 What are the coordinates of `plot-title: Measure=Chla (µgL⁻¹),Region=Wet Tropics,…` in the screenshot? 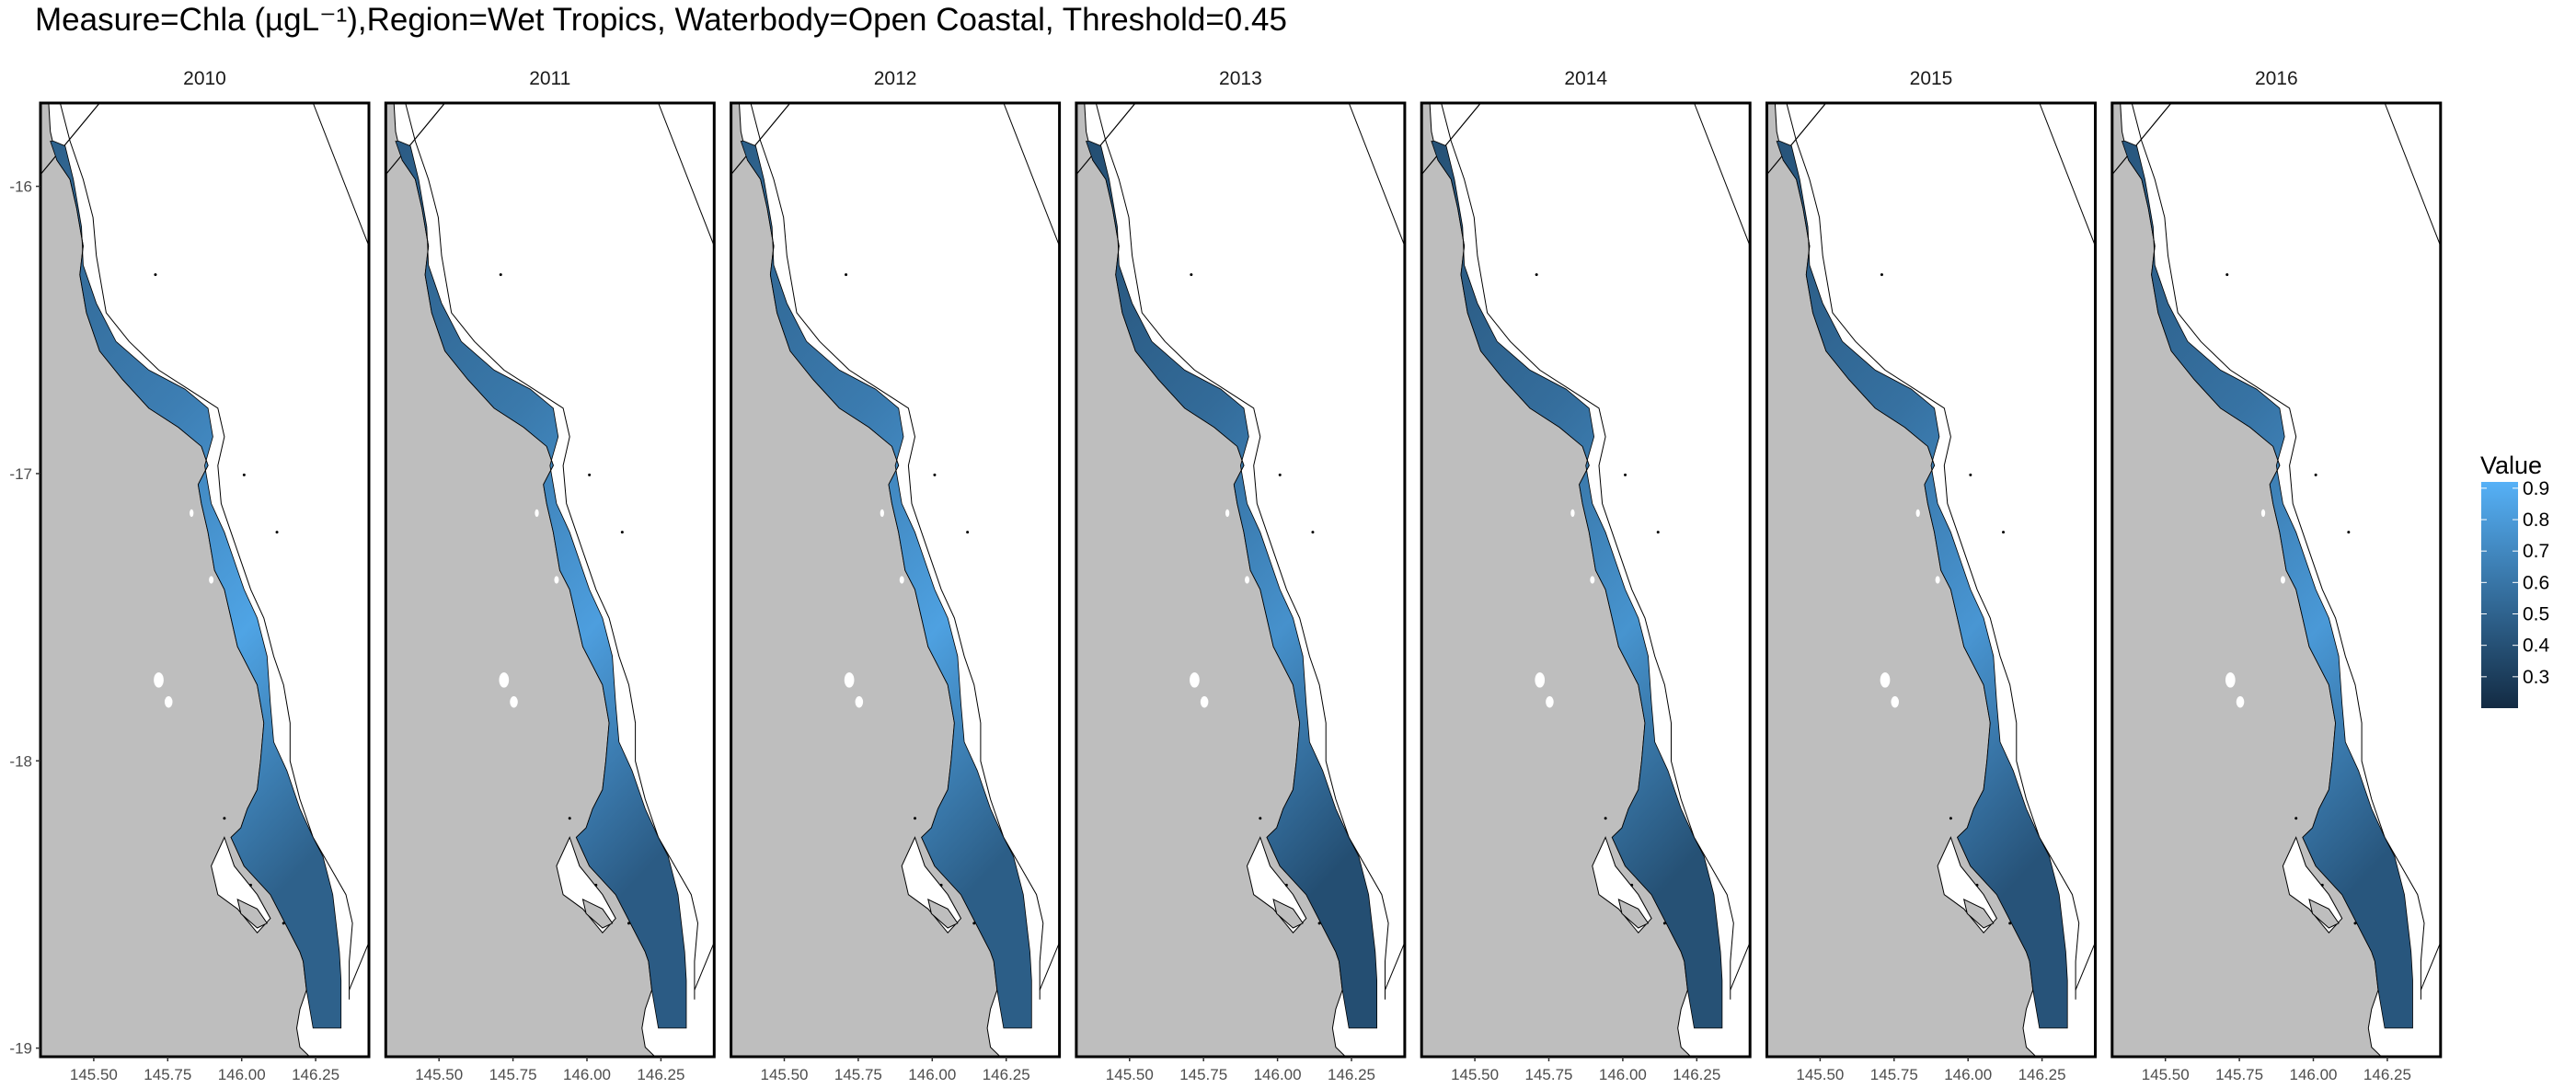 It's located at (661, 20).